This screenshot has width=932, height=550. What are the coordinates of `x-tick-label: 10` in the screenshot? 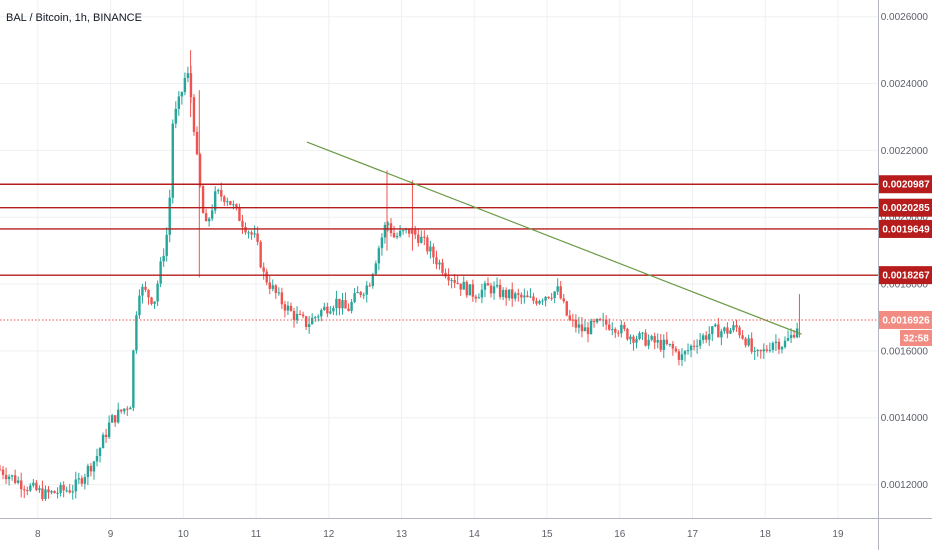 It's located at (184, 534).